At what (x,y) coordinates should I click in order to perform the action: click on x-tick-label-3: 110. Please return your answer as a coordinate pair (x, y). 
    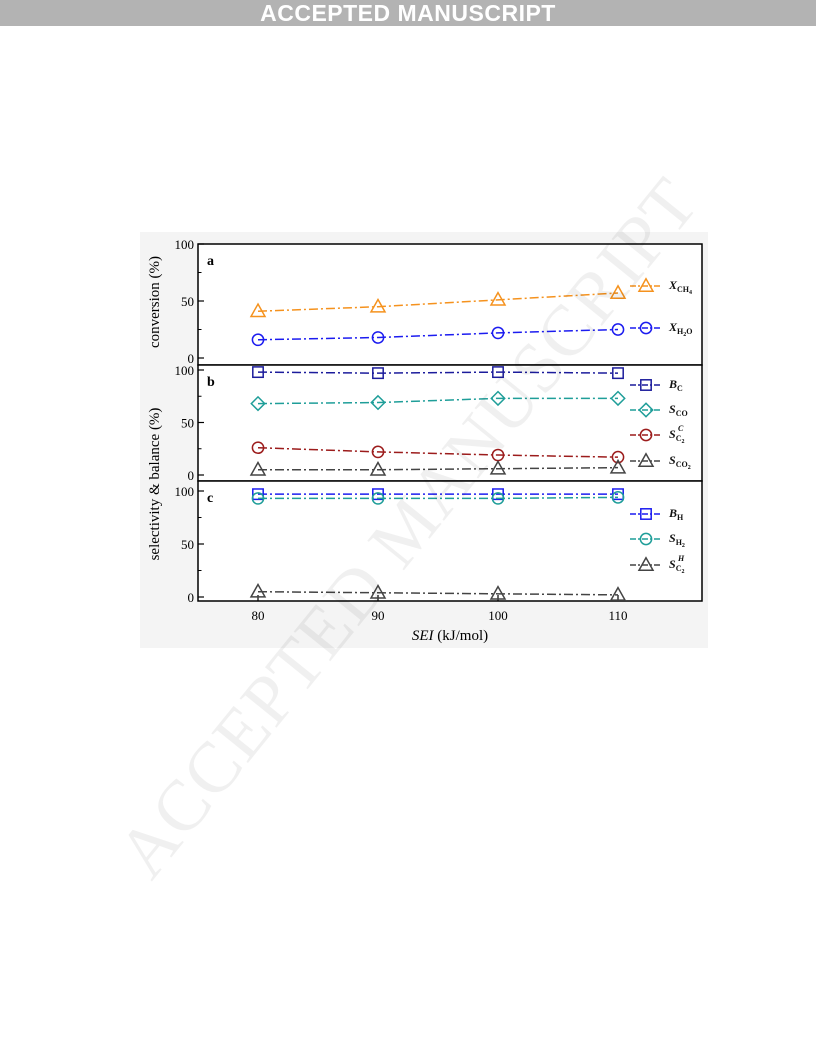
    Looking at the image, I should click on (617, 615).